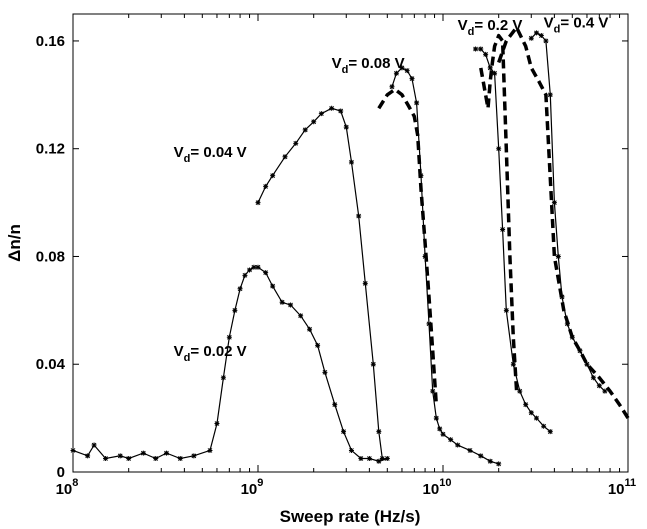  Describe the element at coordinates (210, 154) in the screenshot. I see `series-annotation: Vd= 0.04 V` at that location.